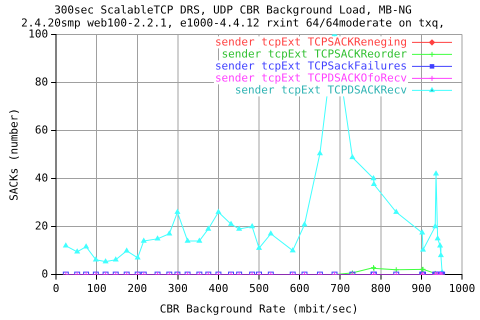 Image resolution: width=480 pixels, height=320 pixels. What do you see at coordinates (218, 289) in the screenshot?
I see `x-tick-label: 400` at bounding box center [218, 289].